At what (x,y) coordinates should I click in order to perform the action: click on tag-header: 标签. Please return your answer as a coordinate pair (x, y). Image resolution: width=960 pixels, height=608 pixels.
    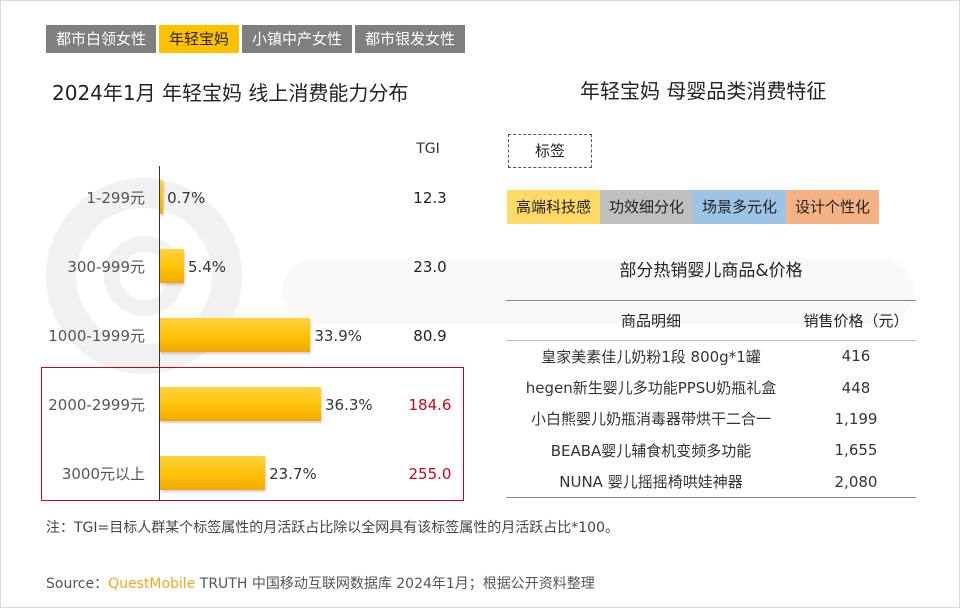
    Looking at the image, I should click on (550, 151).